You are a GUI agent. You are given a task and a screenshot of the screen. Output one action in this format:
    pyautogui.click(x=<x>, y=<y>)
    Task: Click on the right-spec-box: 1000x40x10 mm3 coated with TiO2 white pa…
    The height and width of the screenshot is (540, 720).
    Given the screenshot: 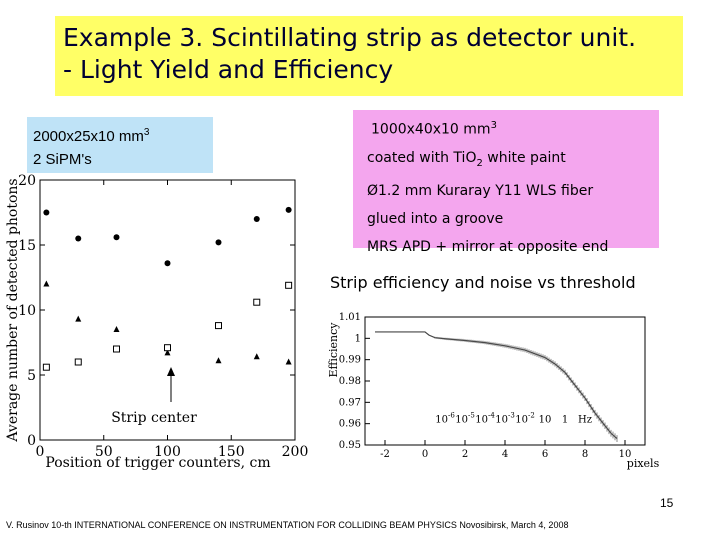 What is the action you would take?
    pyautogui.click(x=506, y=182)
    